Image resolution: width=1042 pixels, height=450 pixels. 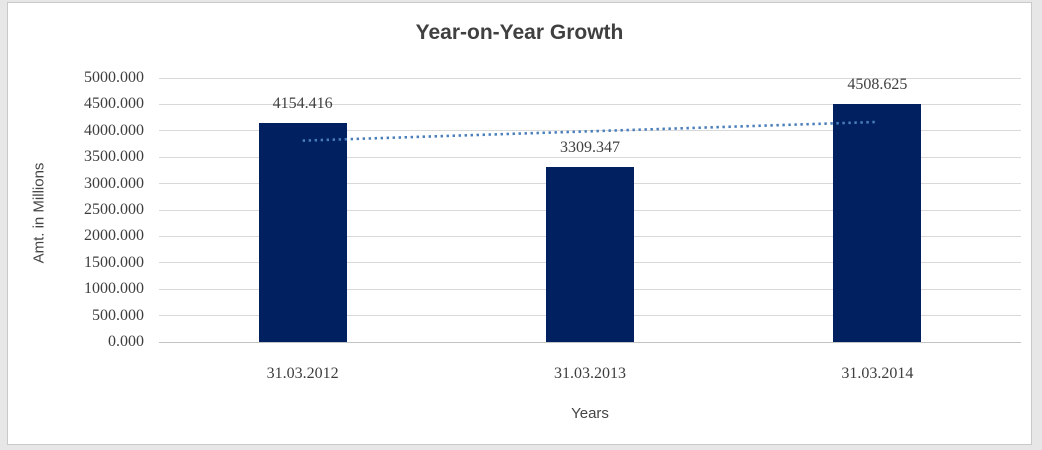 What do you see at coordinates (519, 32) in the screenshot?
I see `chart-title: Year-on-Year Growth` at bounding box center [519, 32].